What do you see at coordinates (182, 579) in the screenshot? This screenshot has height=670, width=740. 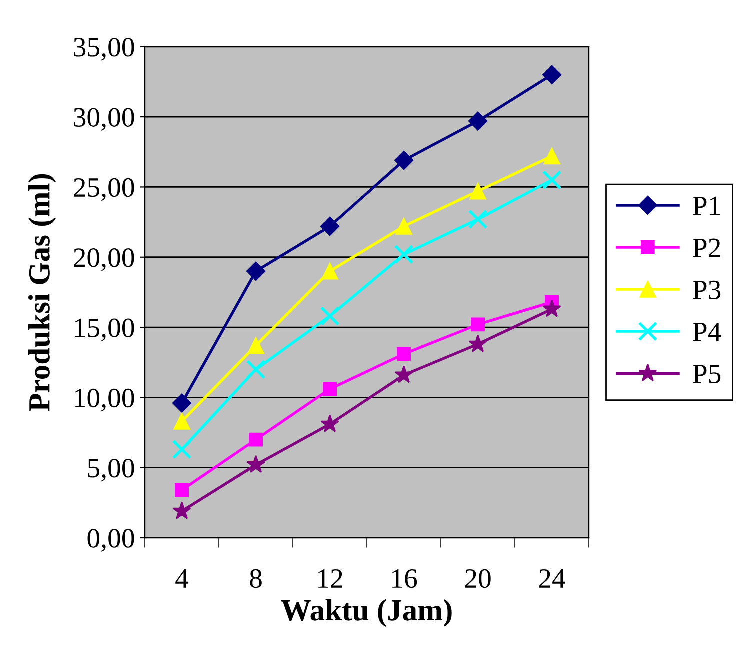 I see `x-tick-label: 4` at bounding box center [182, 579].